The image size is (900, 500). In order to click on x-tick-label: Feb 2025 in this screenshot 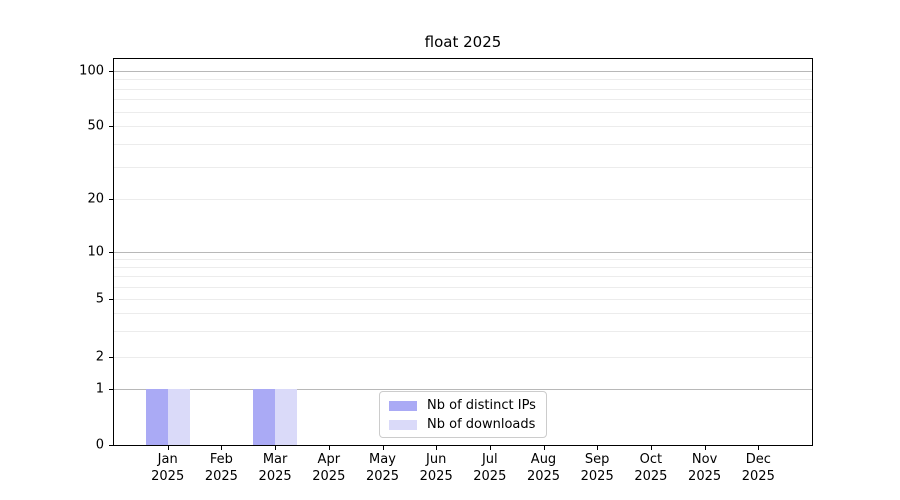, I will do `click(221, 468)`.